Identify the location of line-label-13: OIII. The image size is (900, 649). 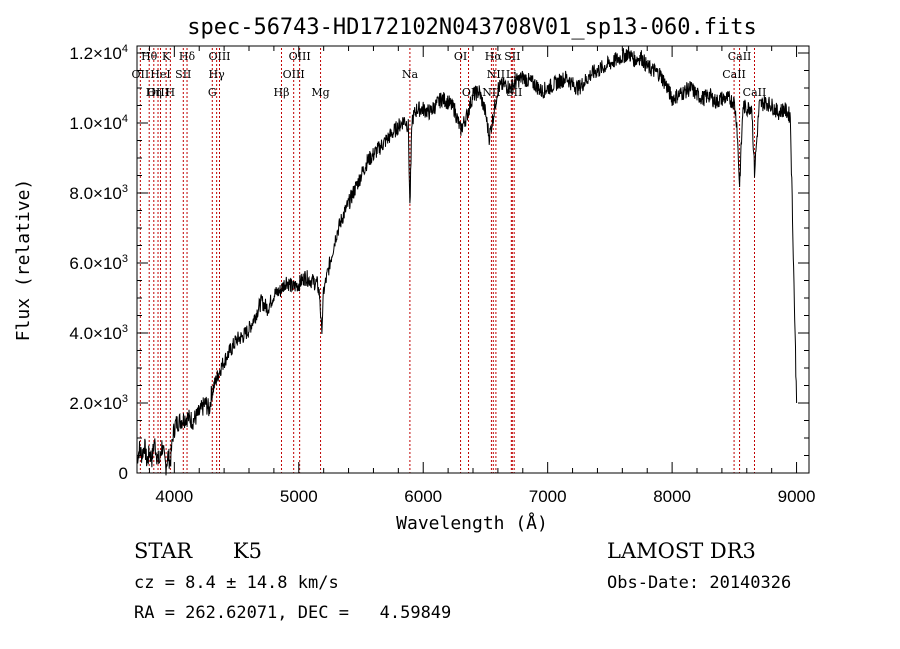
(294, 74).